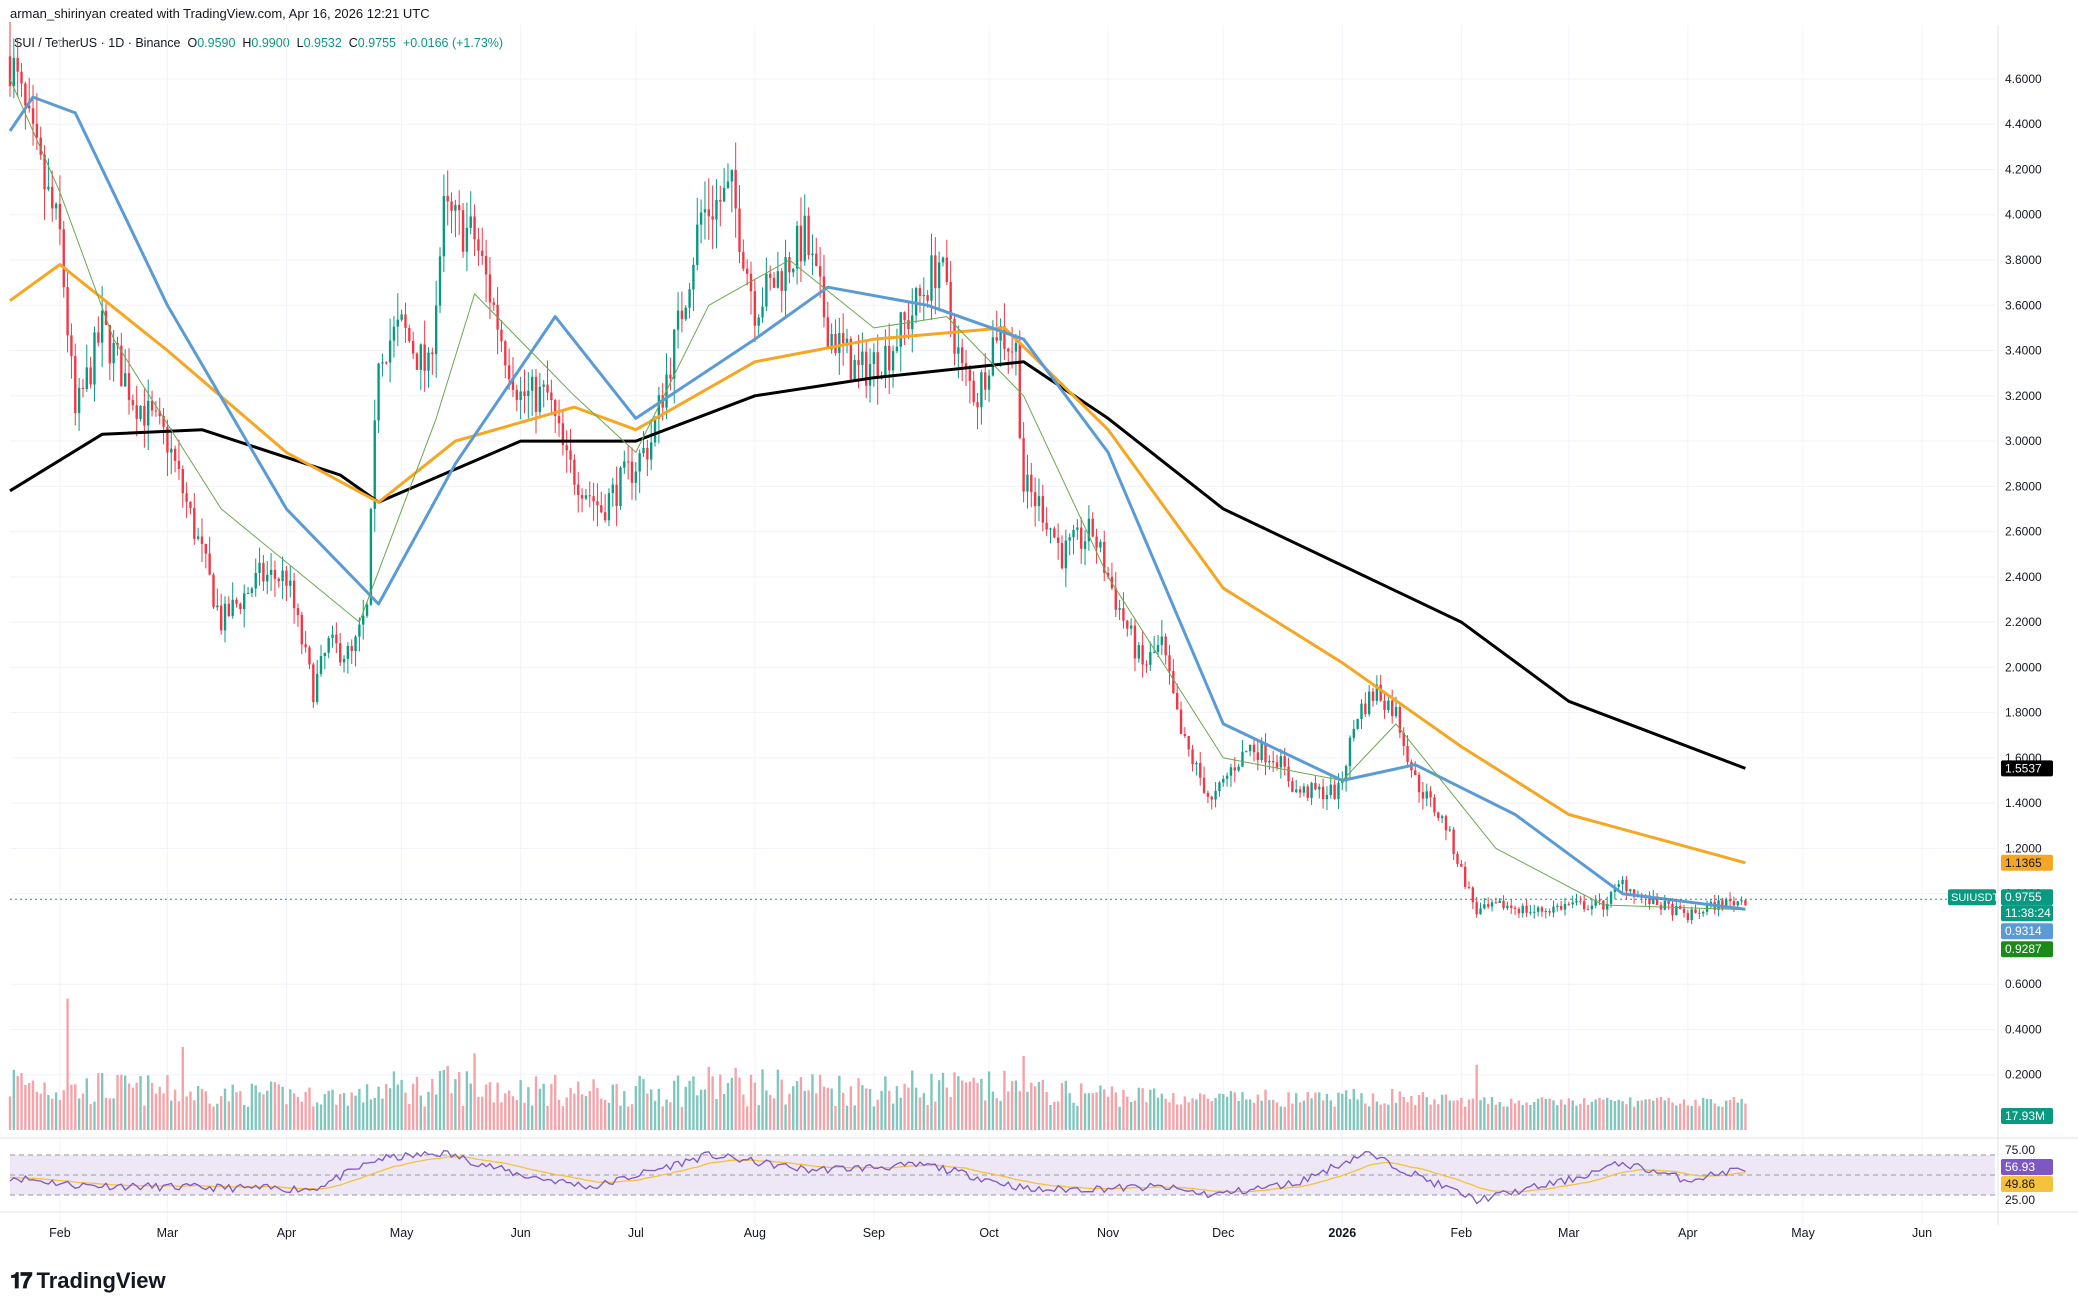  What do you see at coordinates (286, 1233) in the screenshot?
I see `x-tick-label: Apr` at bounding box center [286, 1233].